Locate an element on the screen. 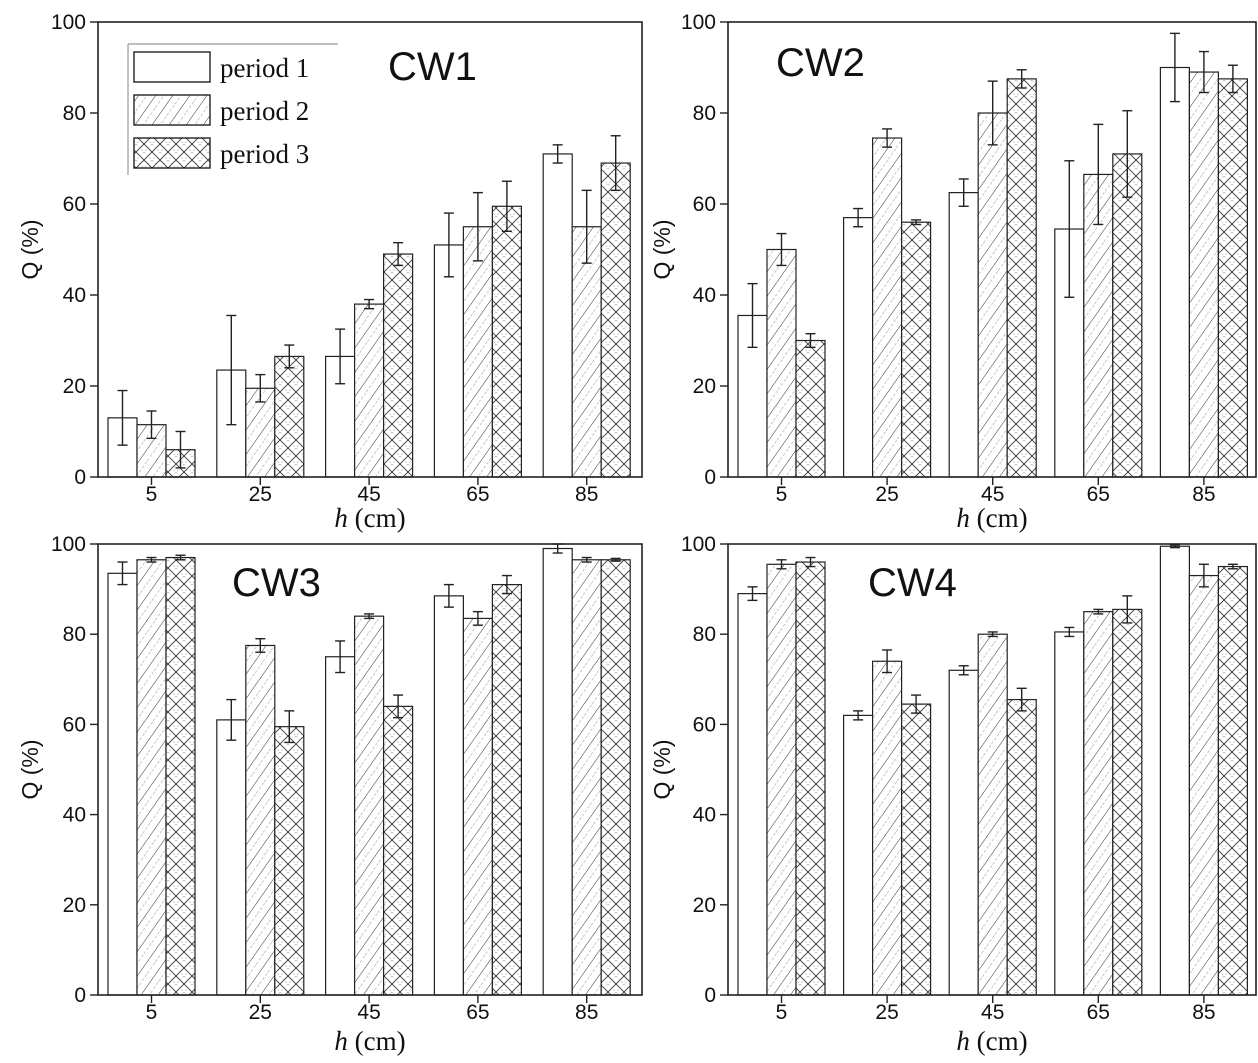 The width and height of the screenshot is (1258, 1063). y-tick-label: 60 is located at coordinates (704, 204).